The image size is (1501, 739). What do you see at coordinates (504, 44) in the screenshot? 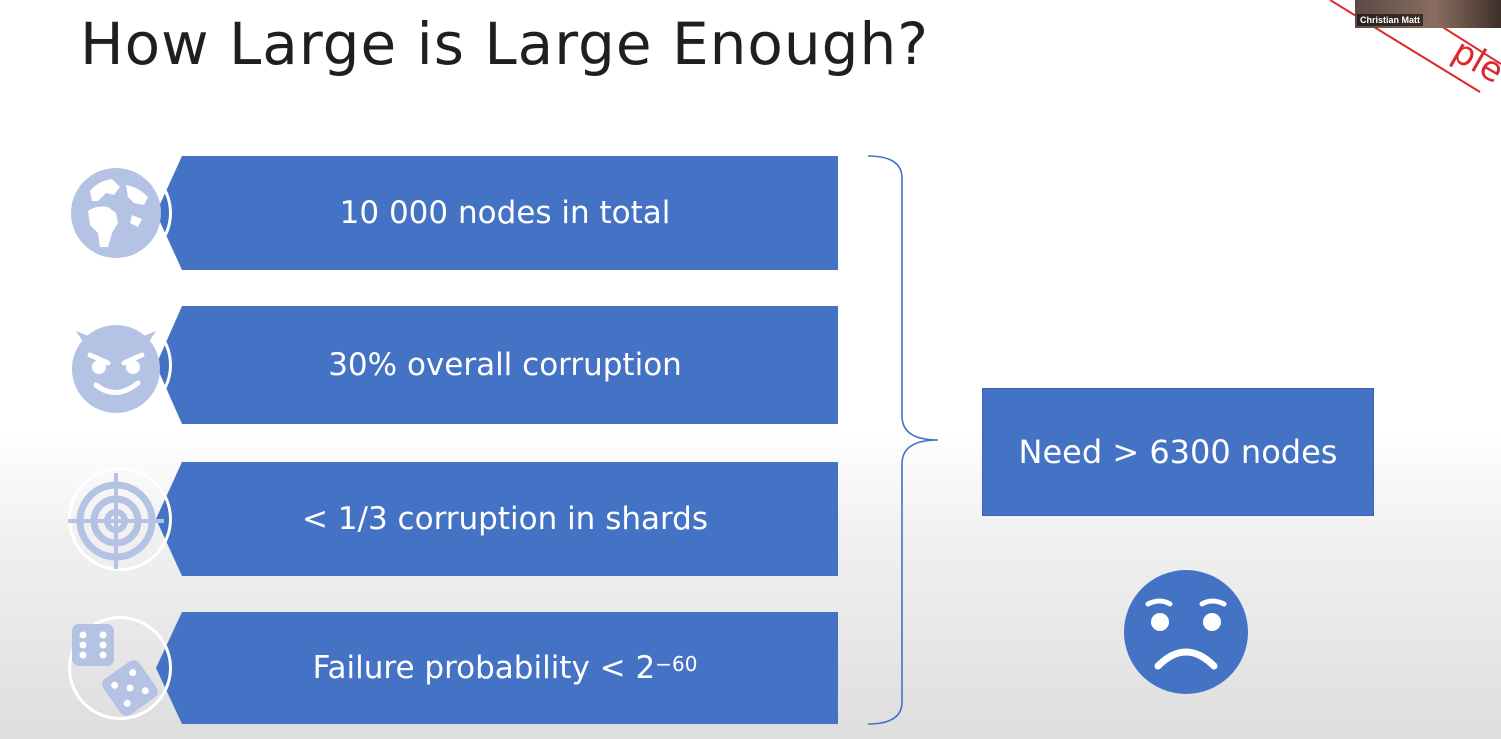
I see `slide-title: How Large is Large Enough?` at bounding box center [504, 44].